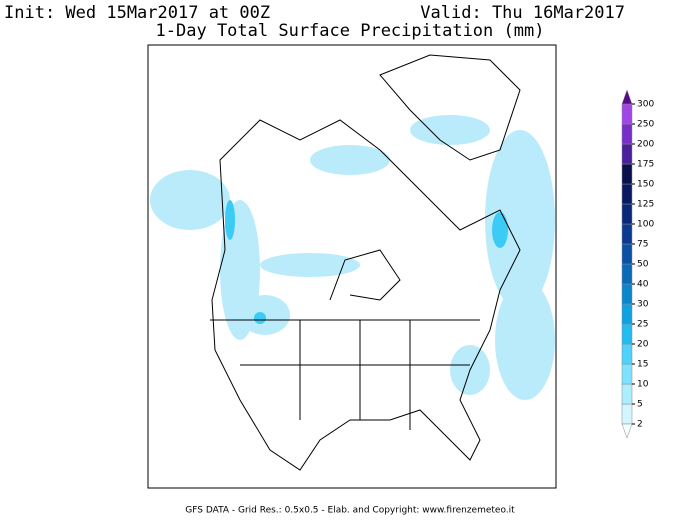  I want to click on precip-heavy, so click(366, 262).